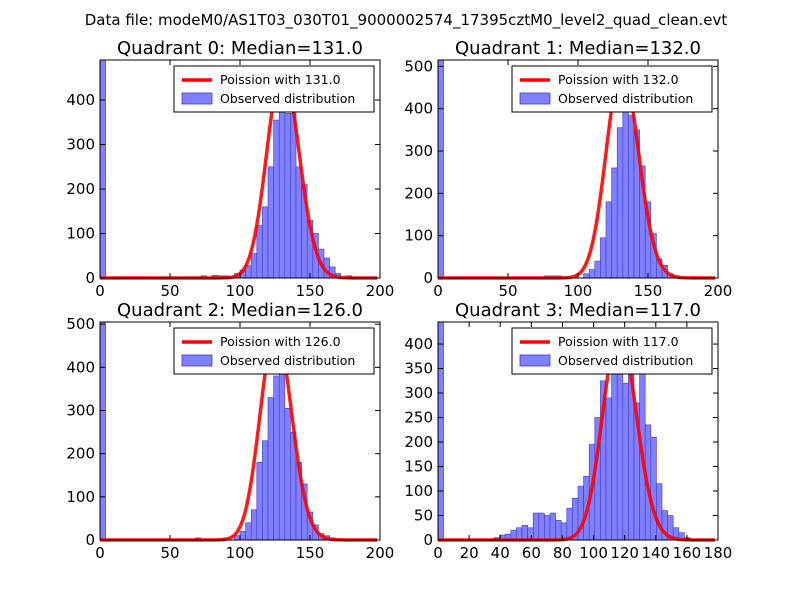 The height and width of the screenshot is (600, 800). I want to click on axes-frame, so click(578, 431).